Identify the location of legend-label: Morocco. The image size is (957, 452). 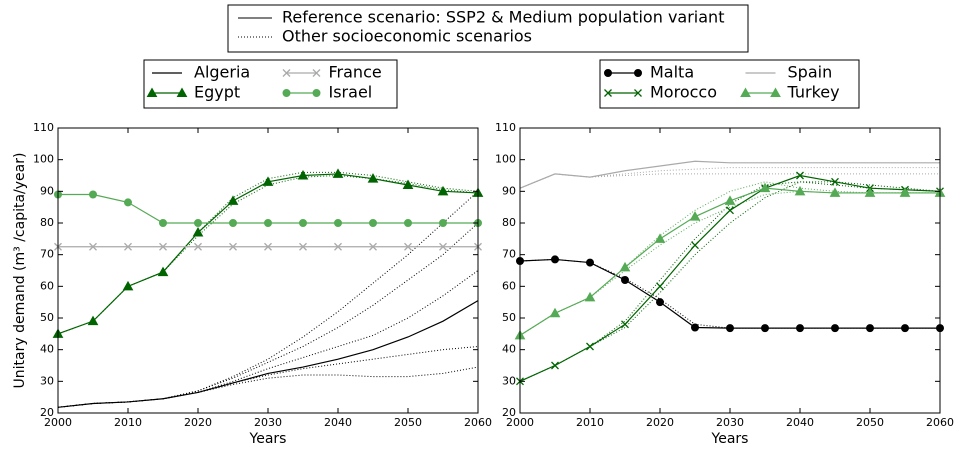
(683, 92).